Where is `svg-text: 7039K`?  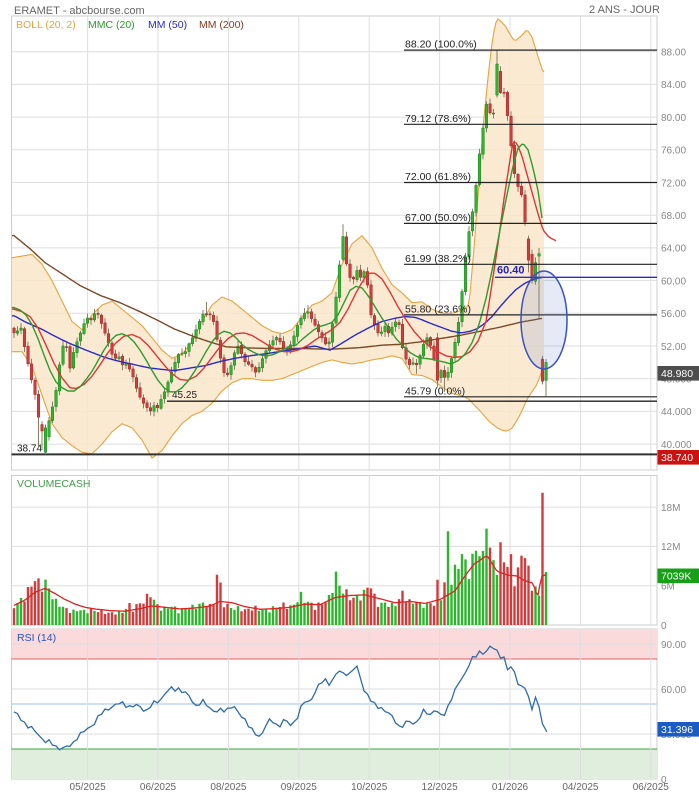
svg-text: 7039K is located at coordinates (676, 577).